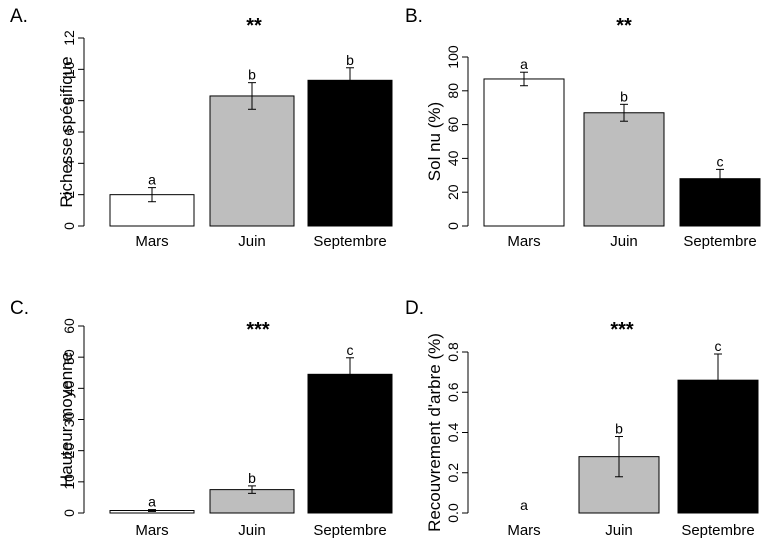 The height and width of the screenshot is (556, 761). Describe the element at coordinates (453, 392) in the screenshot. I see `panel-d-y-tick-label: 0.6` at that location.